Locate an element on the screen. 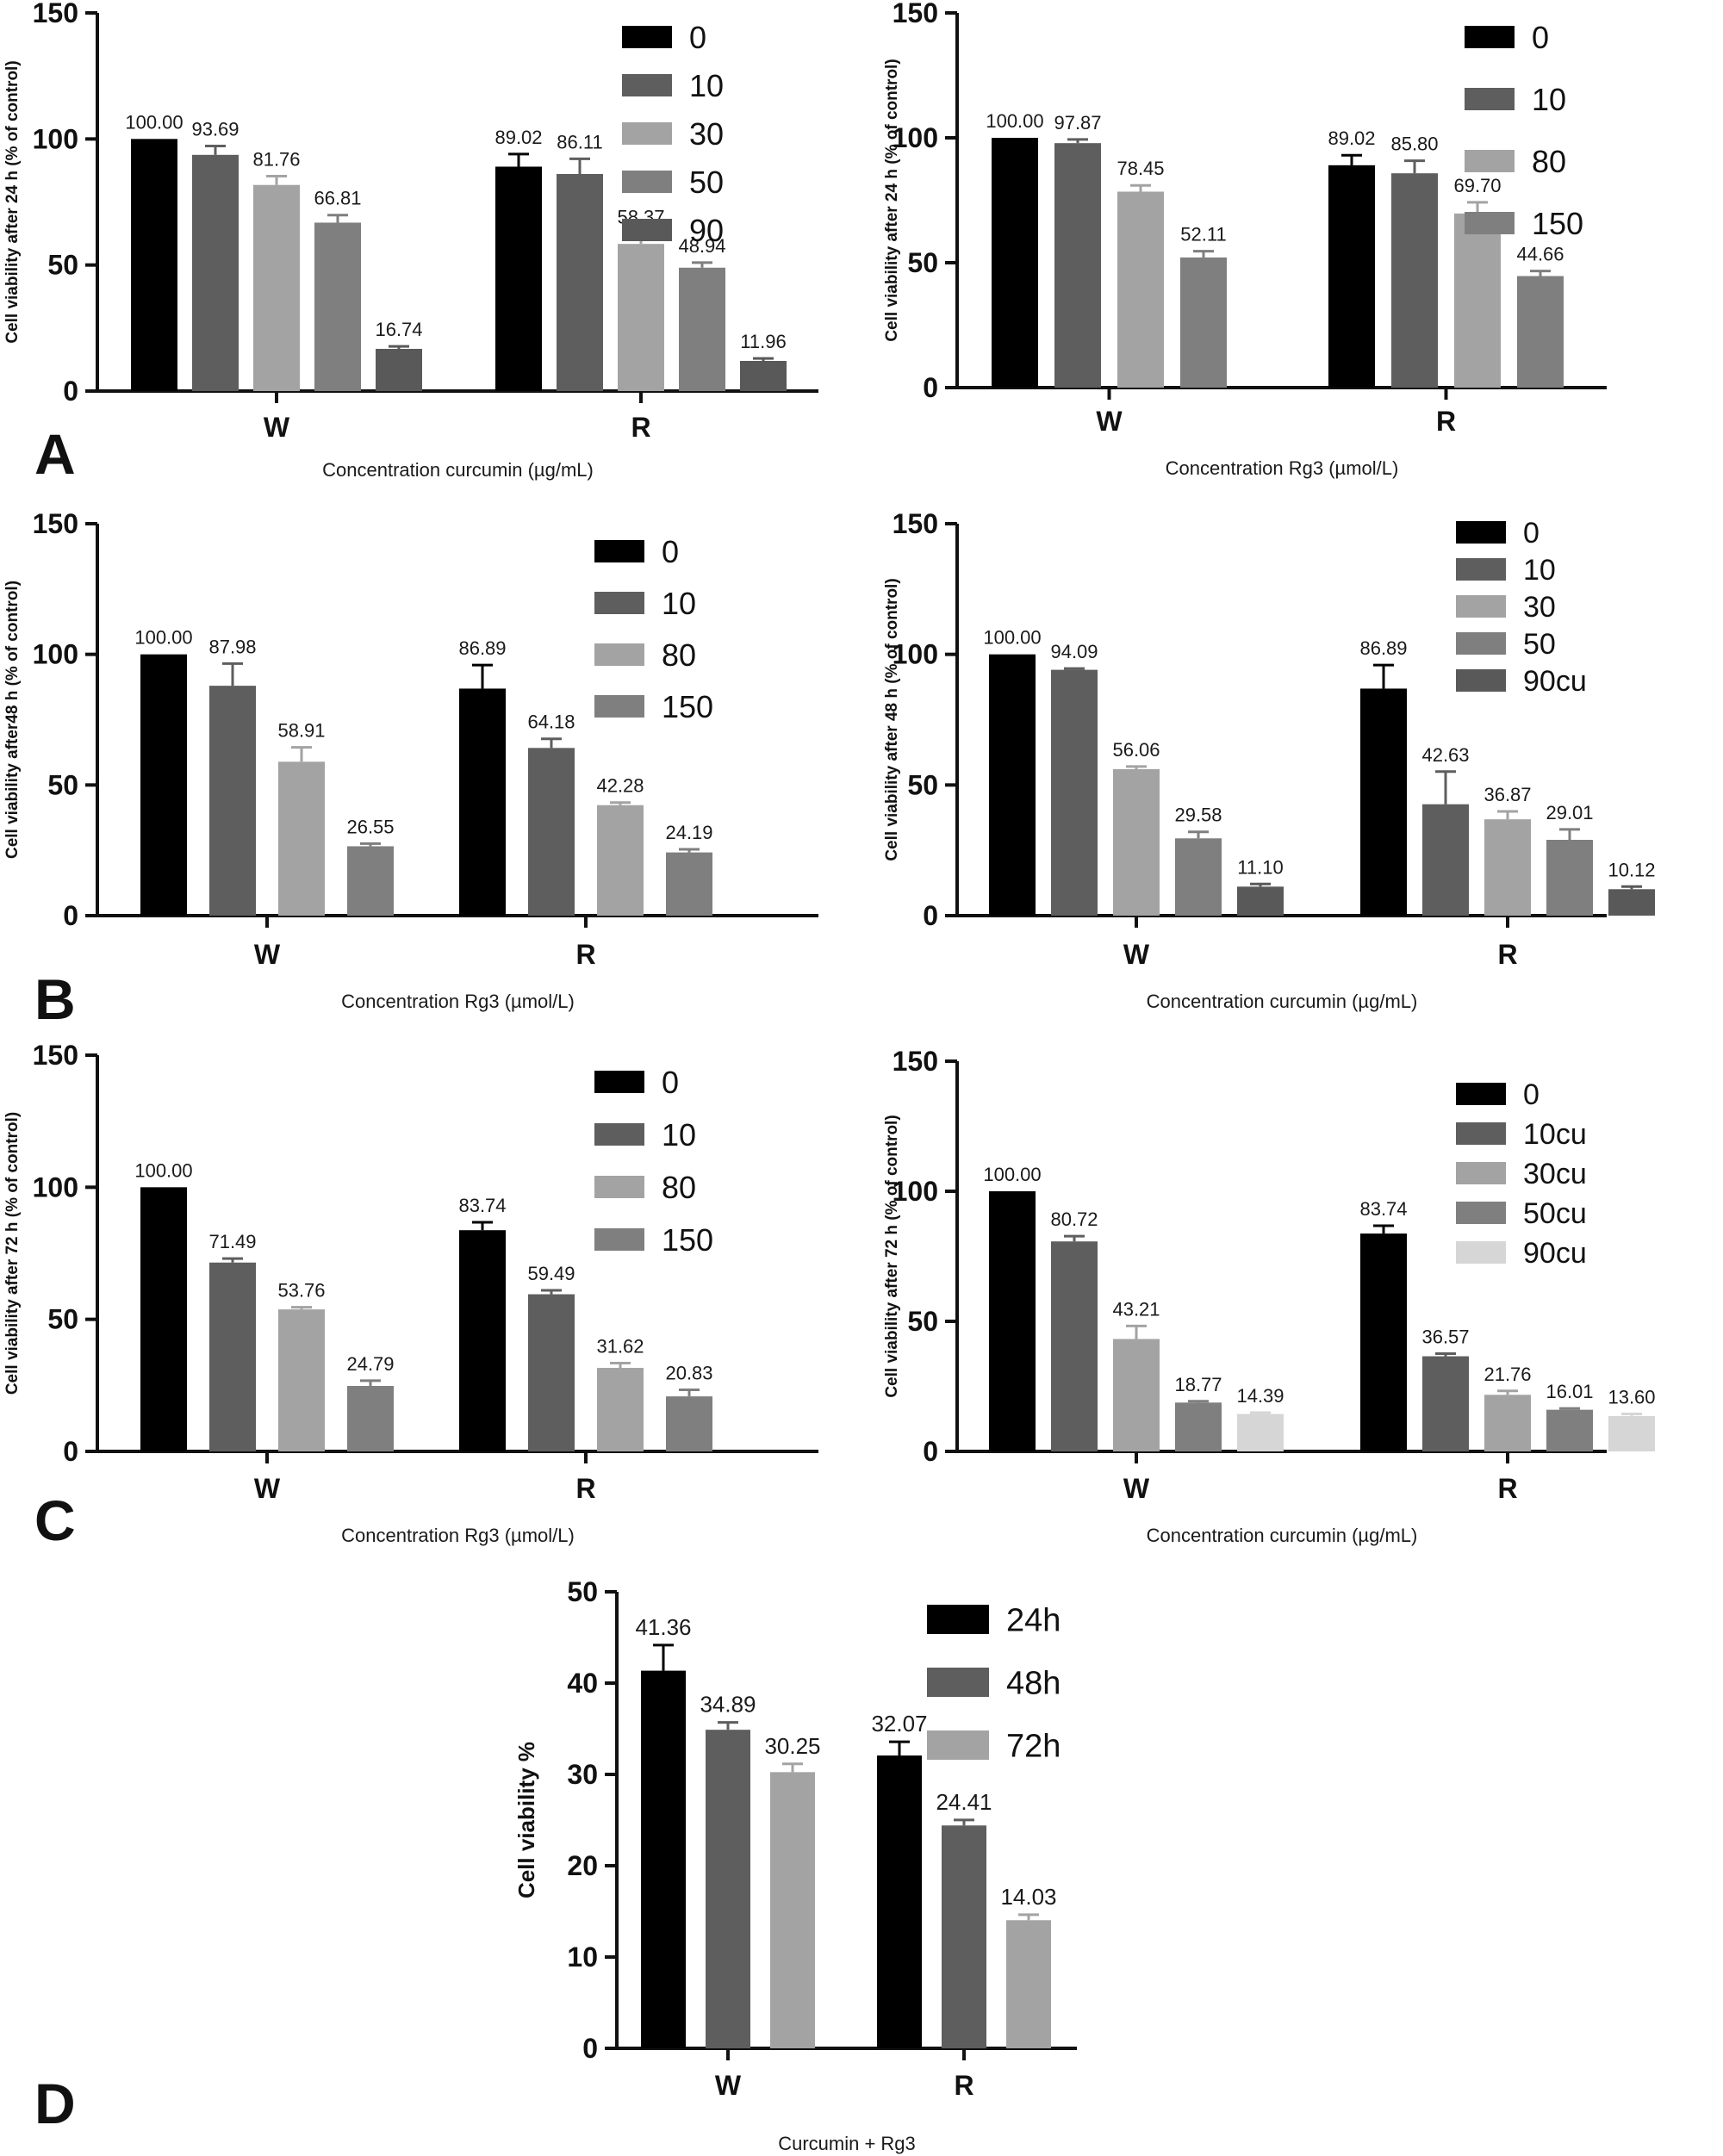 Image resolution: width=1723 pixels, height=2156 pixels. legend-label: 72h is located at coordinates (1033, 1747).